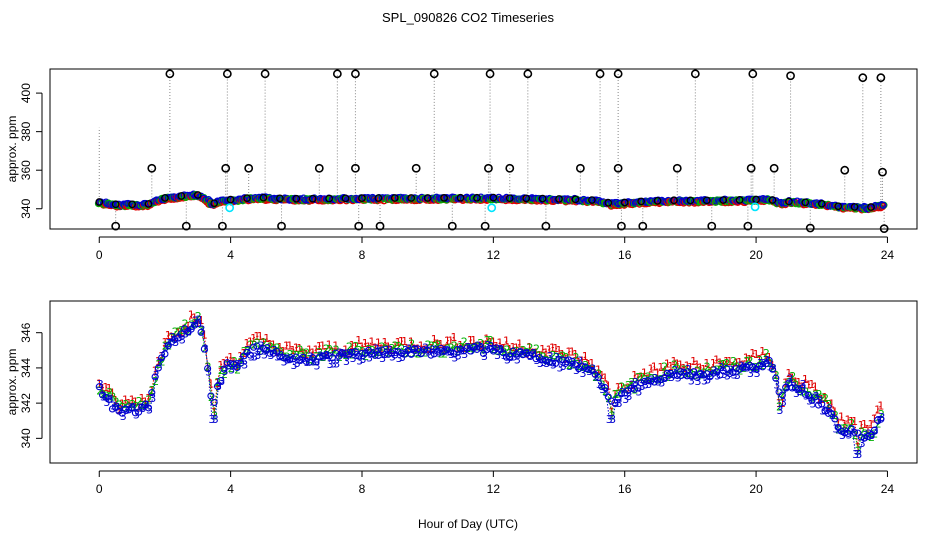  I want to click on cyan-point, so click(230, 208).